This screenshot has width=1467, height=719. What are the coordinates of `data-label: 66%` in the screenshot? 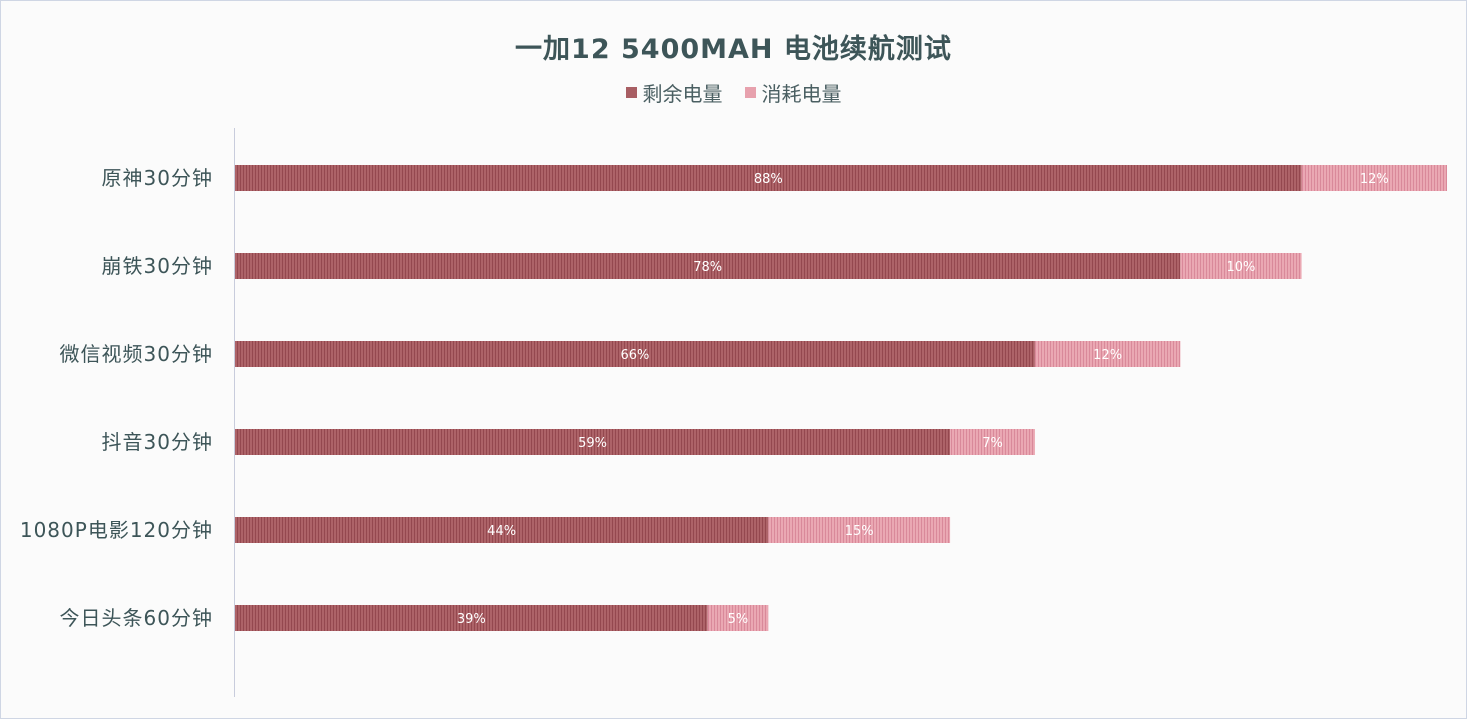 It's located at (635, 355).